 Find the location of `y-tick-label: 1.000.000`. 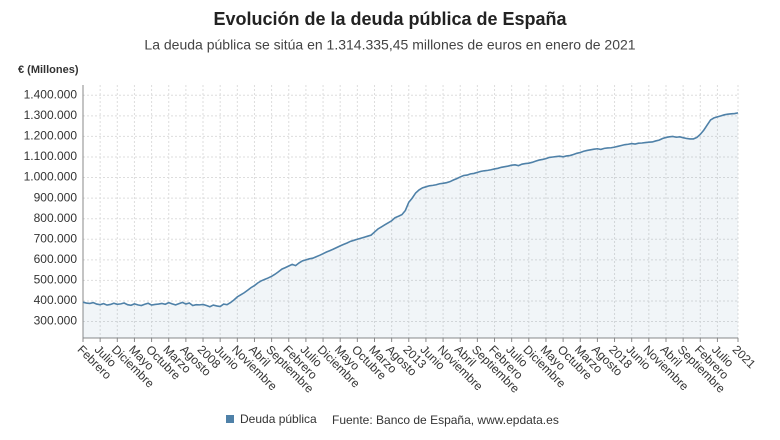

y-tick-label: 1.000.000 is located at coordinates (51, 177).